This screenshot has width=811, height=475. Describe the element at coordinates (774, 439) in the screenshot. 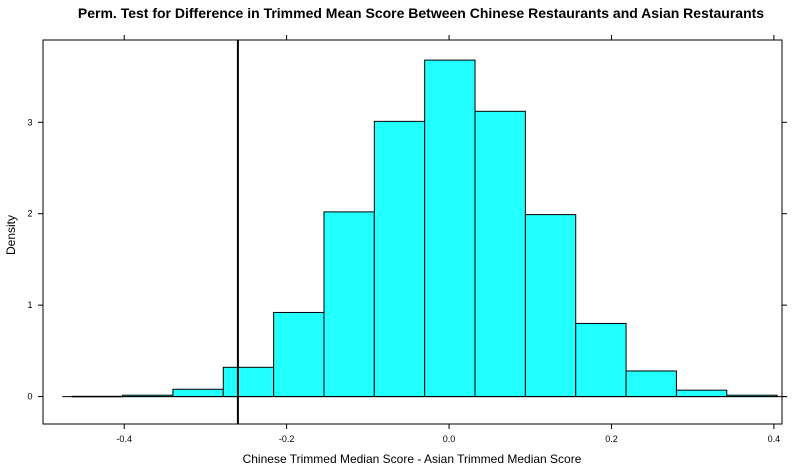

I see `x-tick-label: 0.4` at that location.